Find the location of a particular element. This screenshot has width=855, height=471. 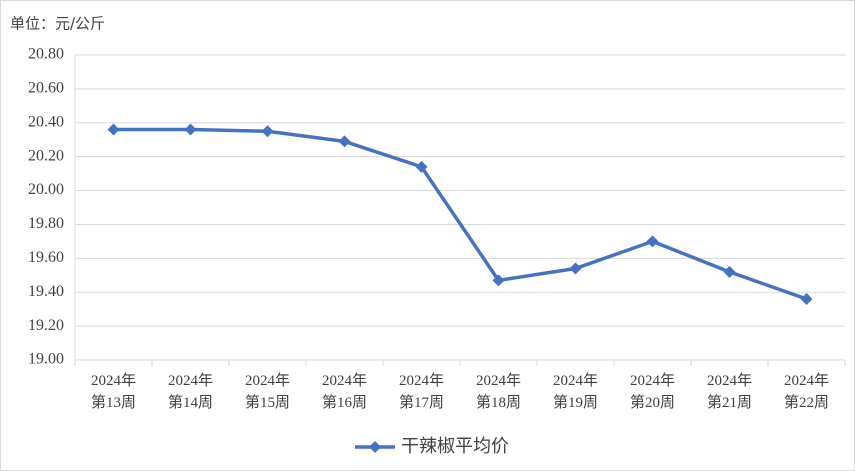

x-tick-label: 2024年 第19周 is located at coordinates (575, 392).